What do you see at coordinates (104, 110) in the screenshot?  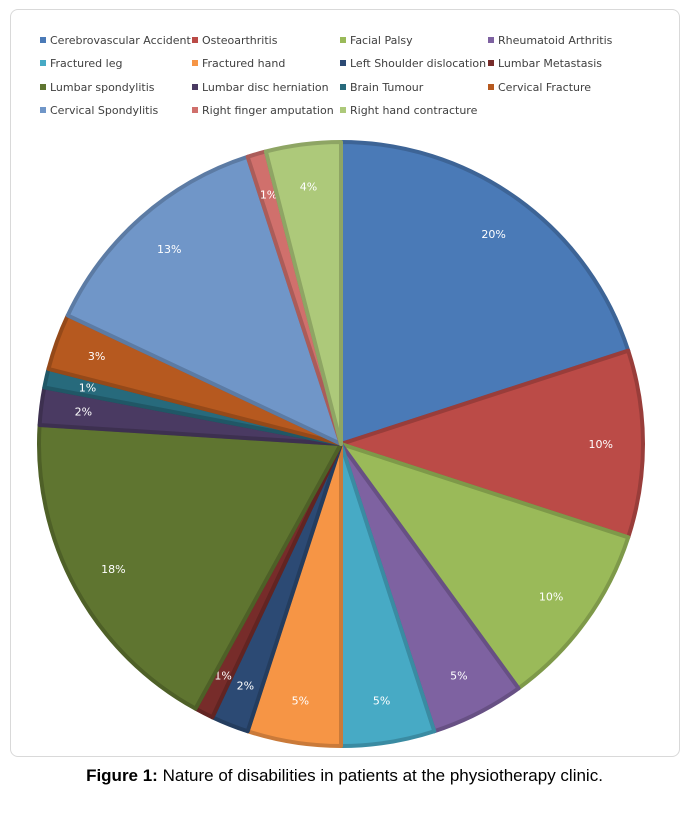 I see `legend-label: Cervical Spondylitis` at bounding box center [104, 110].